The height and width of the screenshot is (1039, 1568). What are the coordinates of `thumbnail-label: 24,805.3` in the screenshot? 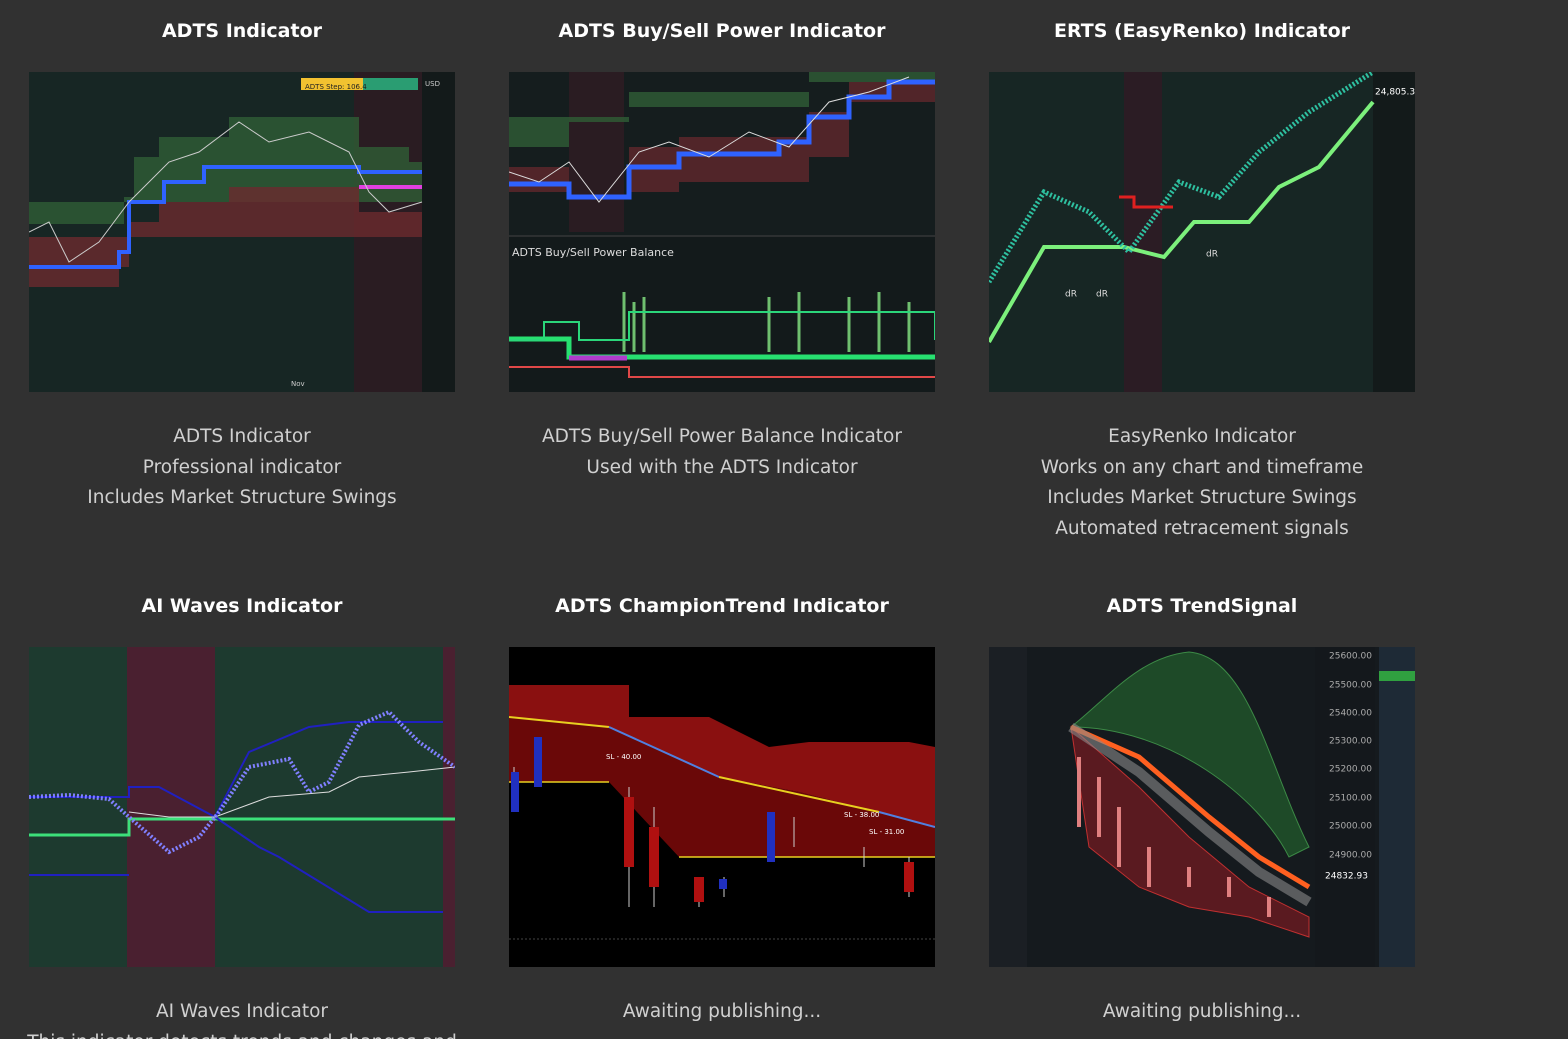 It's located at (1395, 93).